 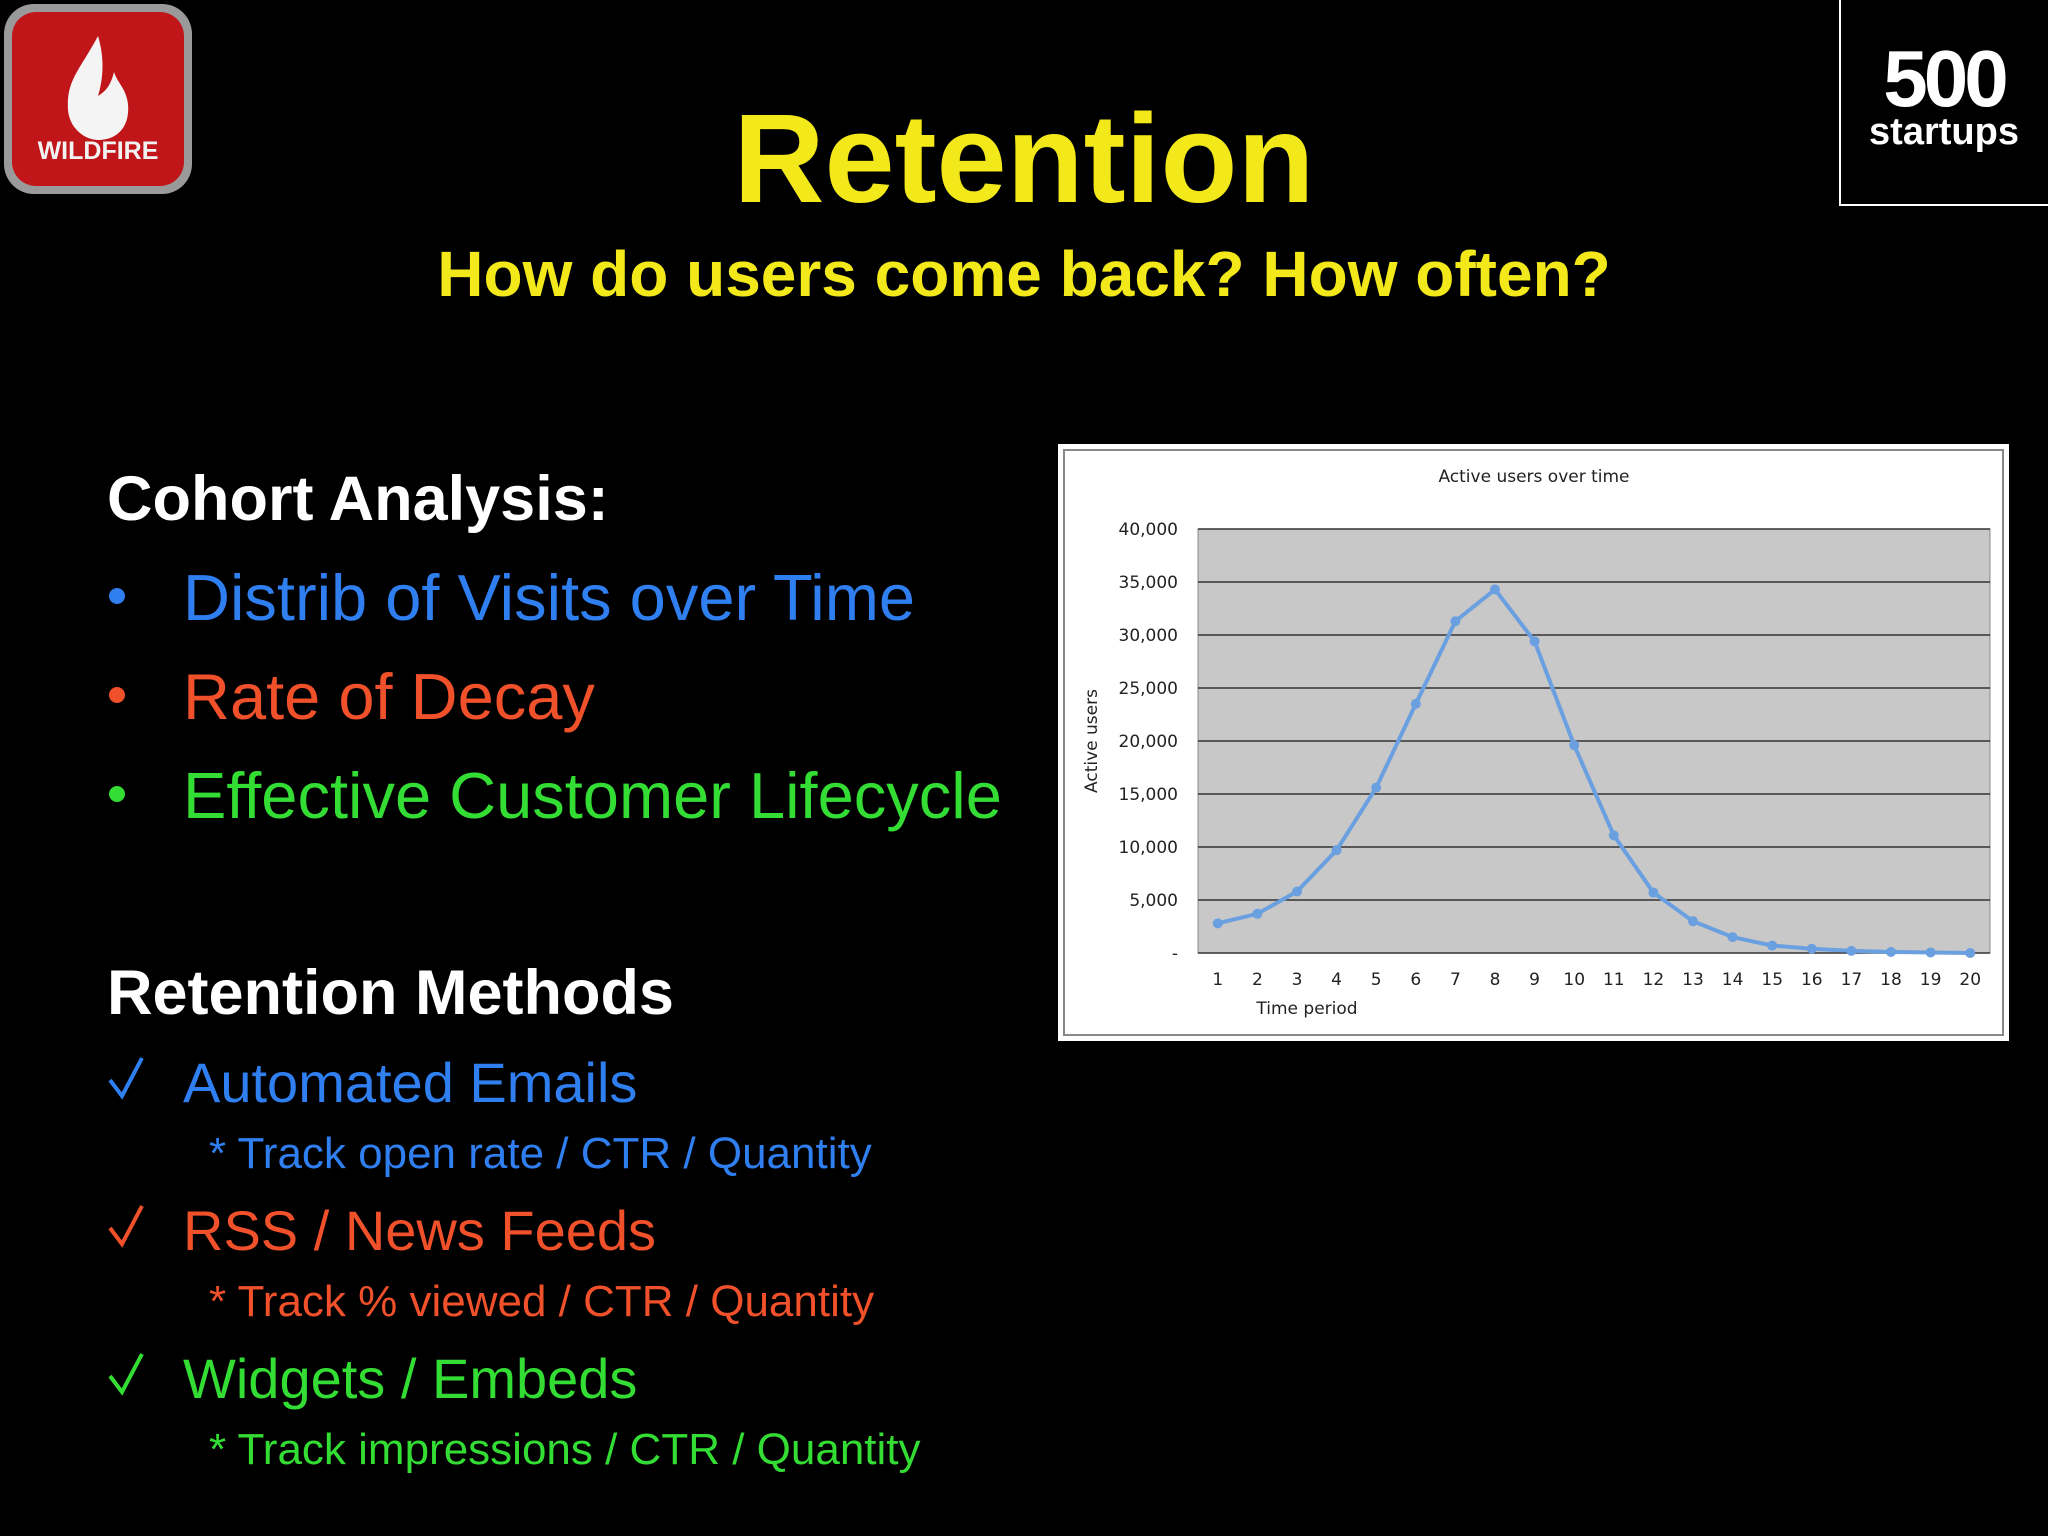 I want to click on chart-title: Active users over time, so click(x=1533, y=477).